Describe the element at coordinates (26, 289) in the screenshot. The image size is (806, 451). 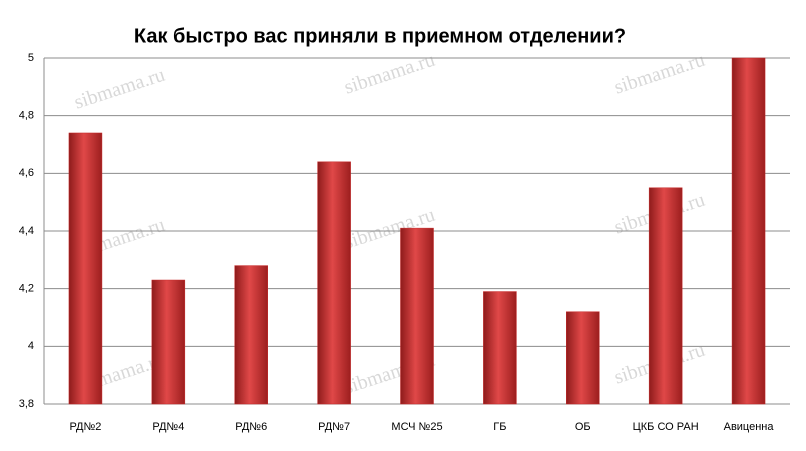
I see `y-tick-label: 4,2` at that location.